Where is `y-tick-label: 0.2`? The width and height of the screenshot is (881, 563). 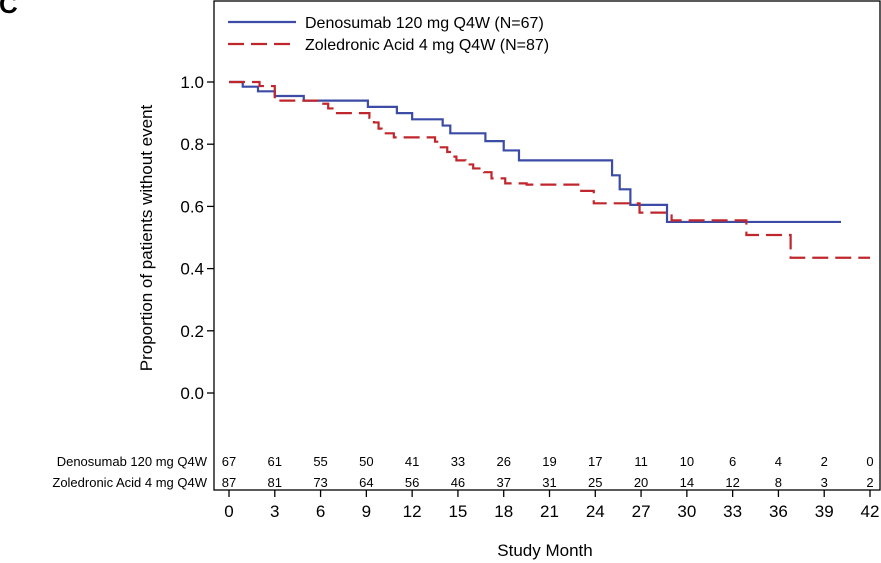
y-tick-label: 0.2 is located at coordinates (192, 331).